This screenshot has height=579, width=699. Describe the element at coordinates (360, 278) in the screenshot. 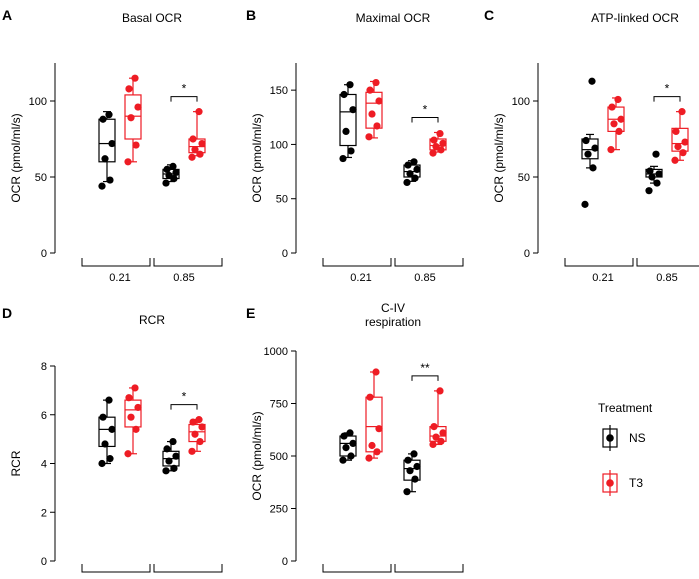

I see `chart-b-x-tick-label-0: 0.21` at that location.